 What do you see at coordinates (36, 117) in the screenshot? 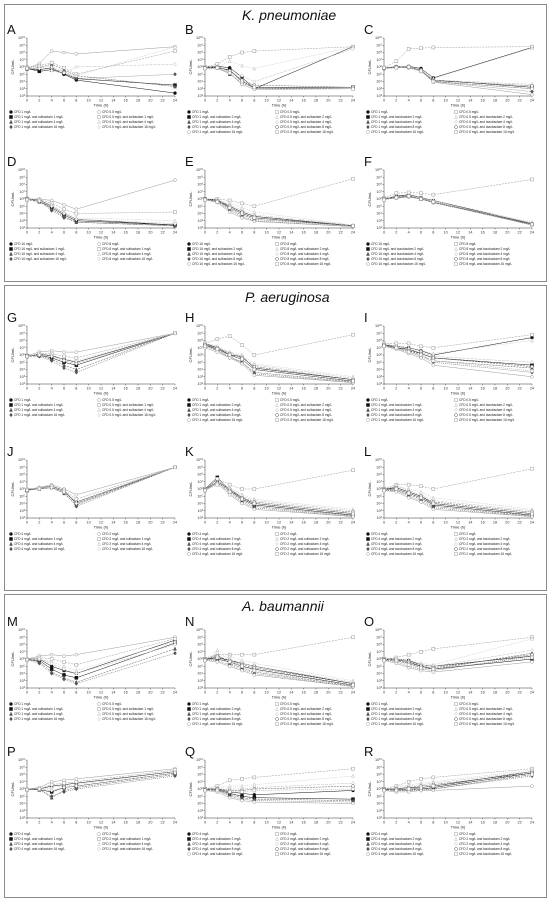
I see `legend-entry: CFD 1 mg/L and sulbactam 1 mg/L` at bounding box center [36, 117].